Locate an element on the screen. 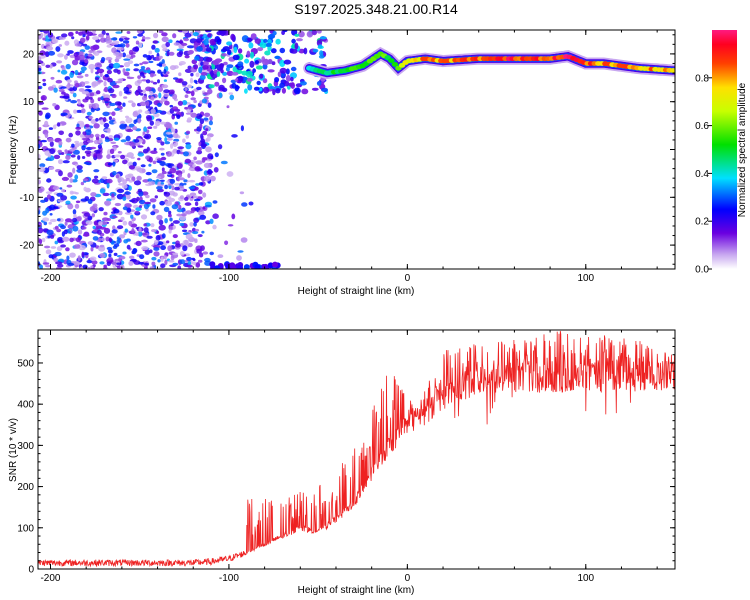 This screenshot has height=600, width=750. colorbar-tick-label: 0.4 is located at coordinates (702, 174).